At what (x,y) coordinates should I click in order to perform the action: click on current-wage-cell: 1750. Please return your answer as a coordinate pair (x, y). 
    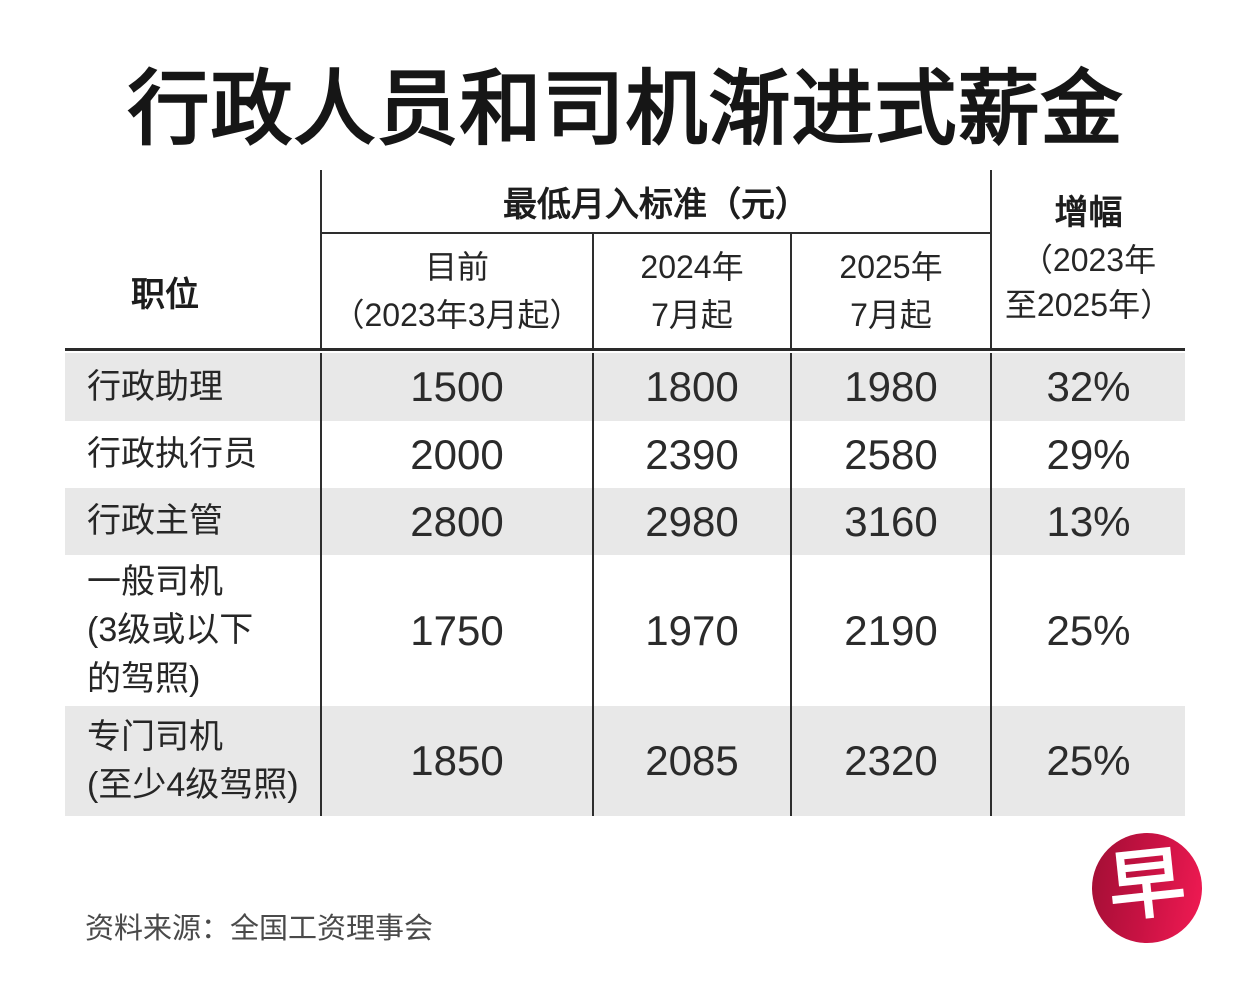
    Looking at the image, I should click on (456, 630).